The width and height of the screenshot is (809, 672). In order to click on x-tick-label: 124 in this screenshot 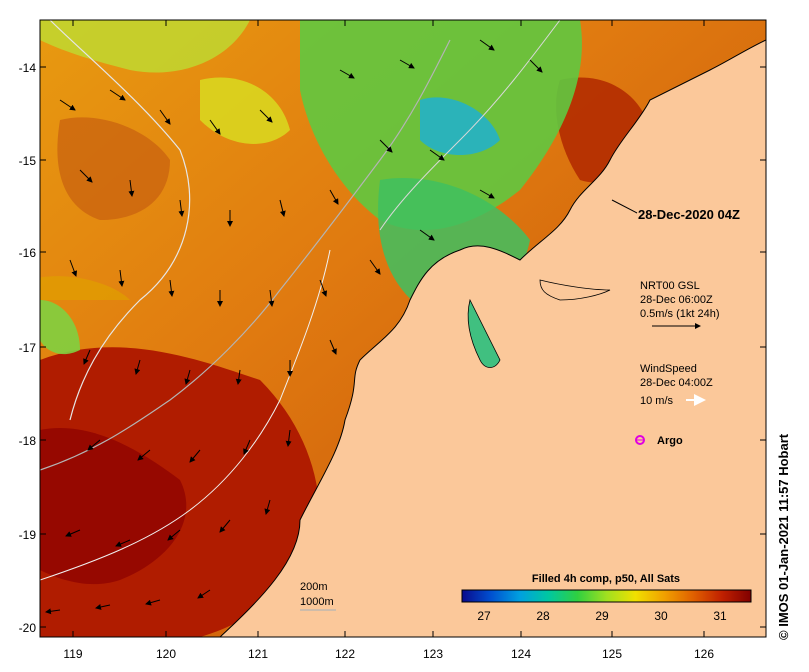, I will do `click(521, 654)`.